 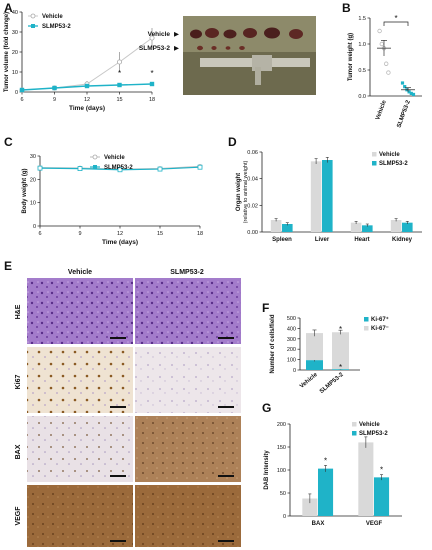 What do you see at coordinates (252, 180) in the screenshot?
I see `y-tick-label: 0.04` at bounding box center [252, 180].